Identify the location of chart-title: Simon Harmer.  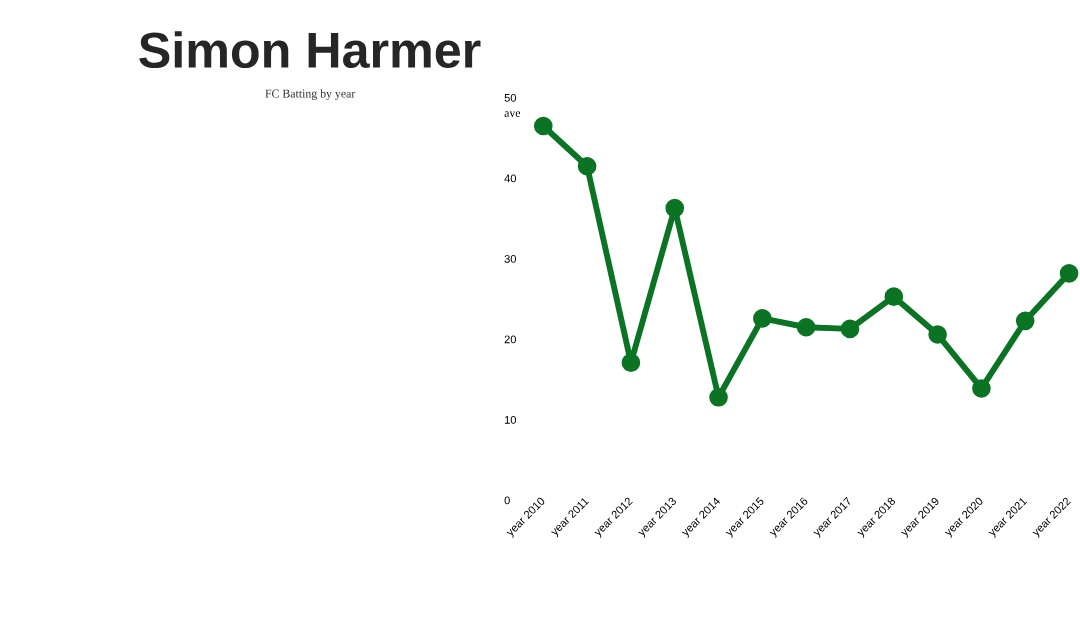
(310, 50).